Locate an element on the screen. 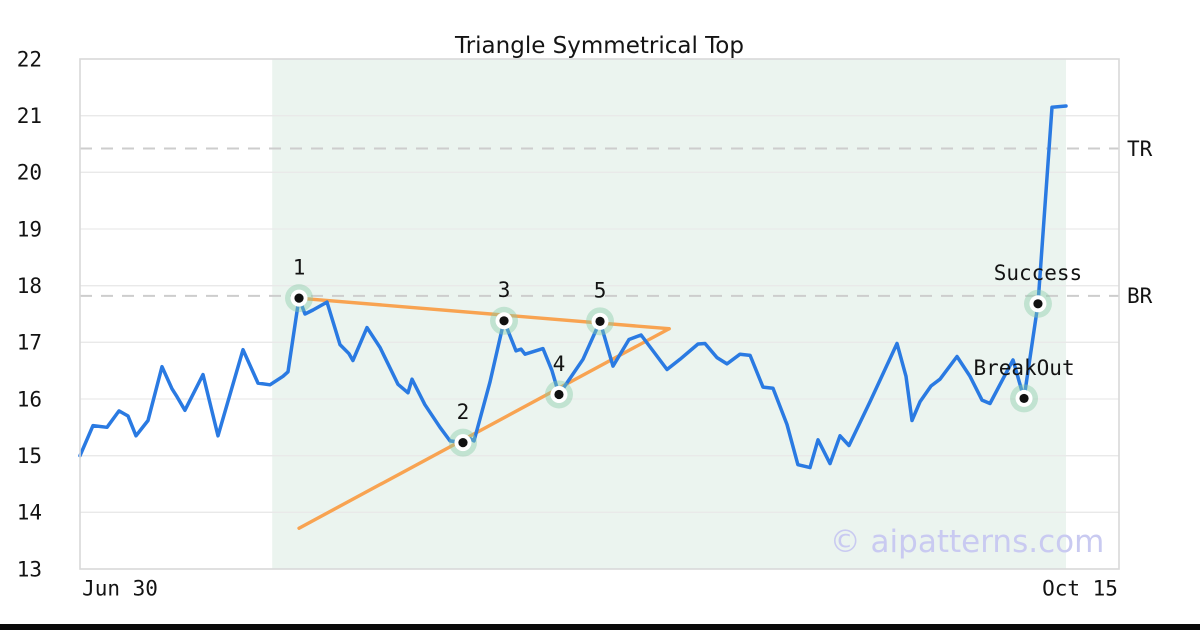  point-label-success: Success is located at coordinates (1038, 273).